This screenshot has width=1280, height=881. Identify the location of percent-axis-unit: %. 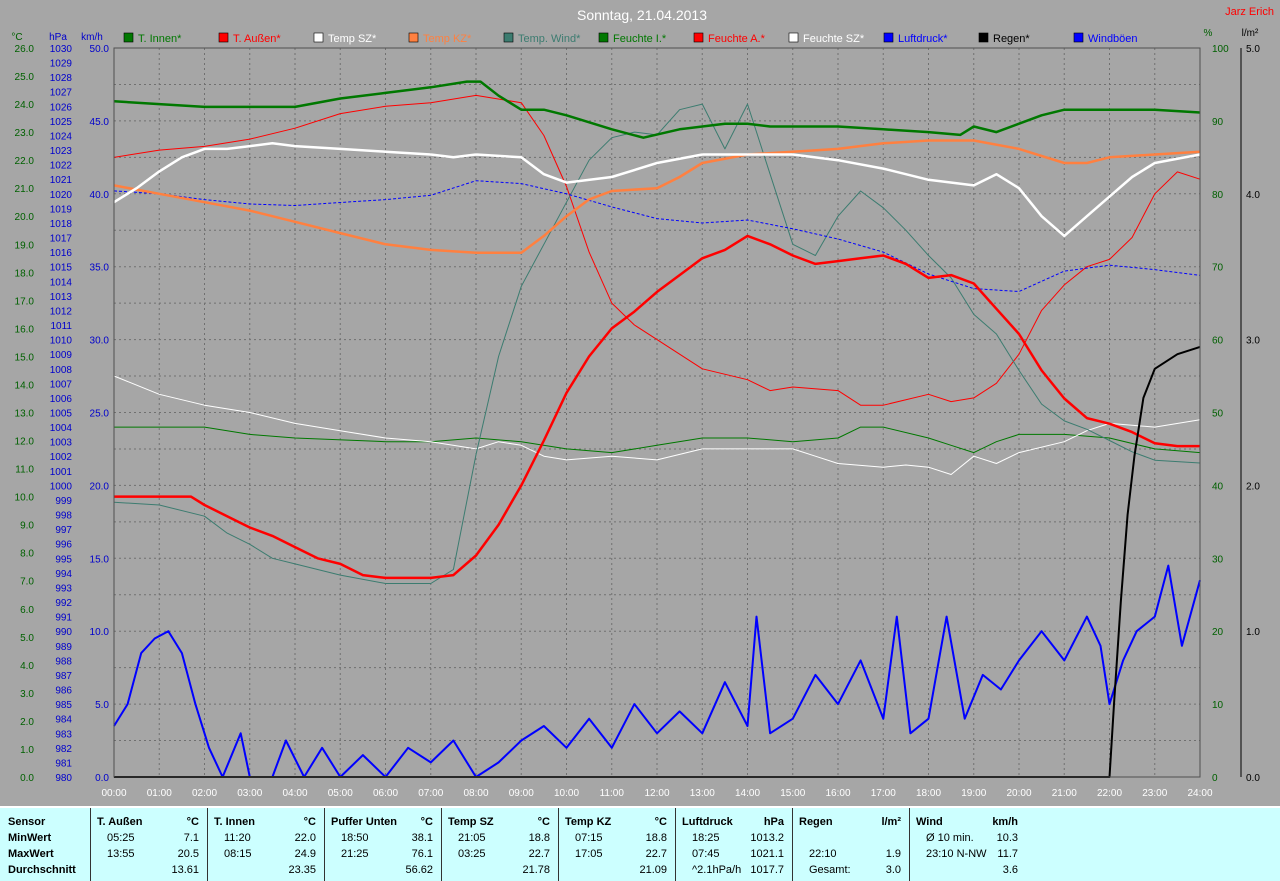
(1208, 33).